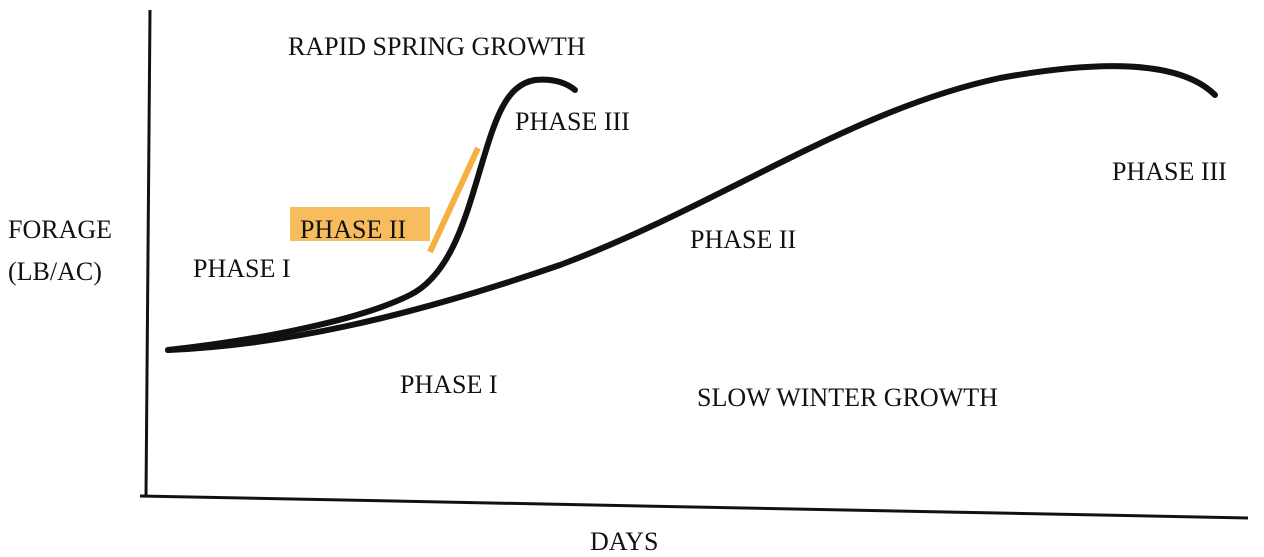 The height and width of the screenshot is (557, 1264). What do you see at coordinates (60, 229) in the screenshot?
I see `y-axis-label: FORAGE` at bounding box center [60, 229].